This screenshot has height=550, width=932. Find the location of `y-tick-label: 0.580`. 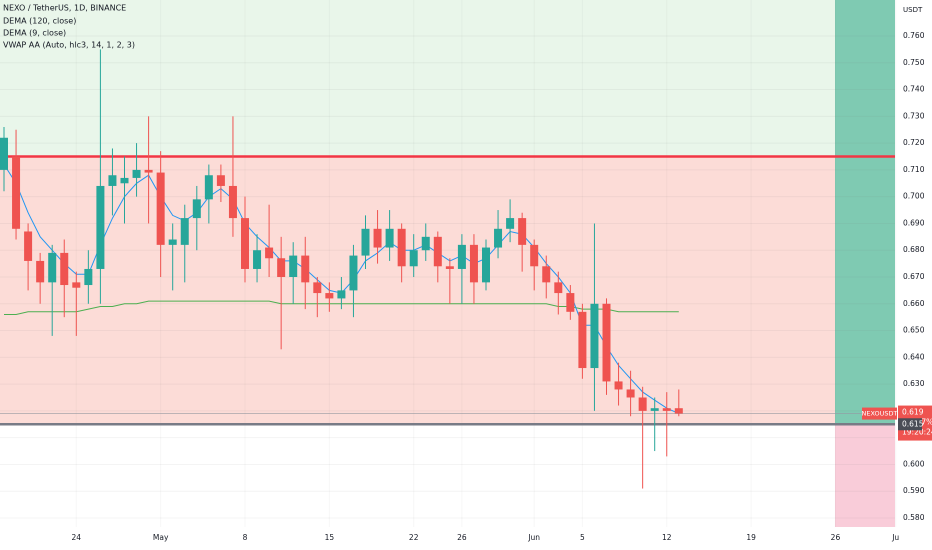

y-tick-label: 0.580 is located at coordinates (914, 517).